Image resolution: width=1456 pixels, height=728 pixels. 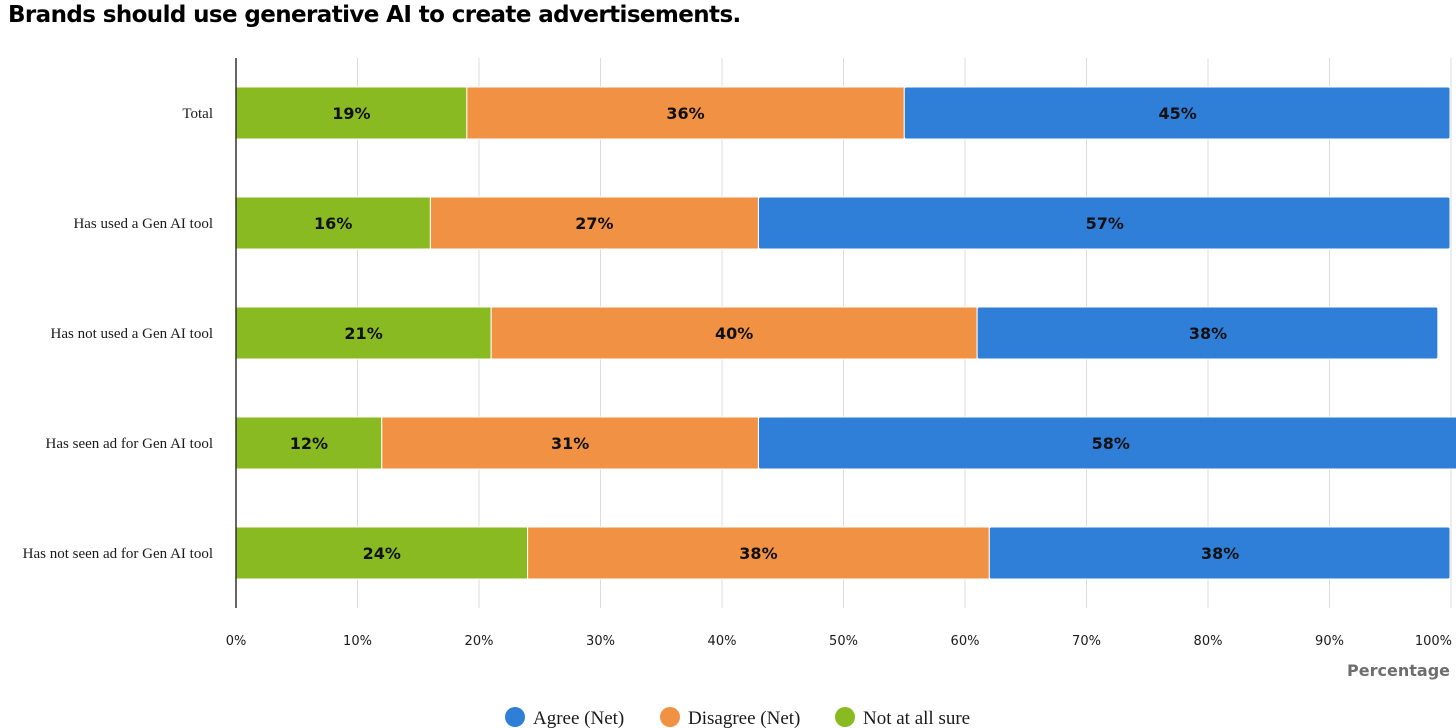 What do you see at coordinates (357, 641) in the screenshot?
I see `x-tick-label: 10%` at bounding box center [357, 641].